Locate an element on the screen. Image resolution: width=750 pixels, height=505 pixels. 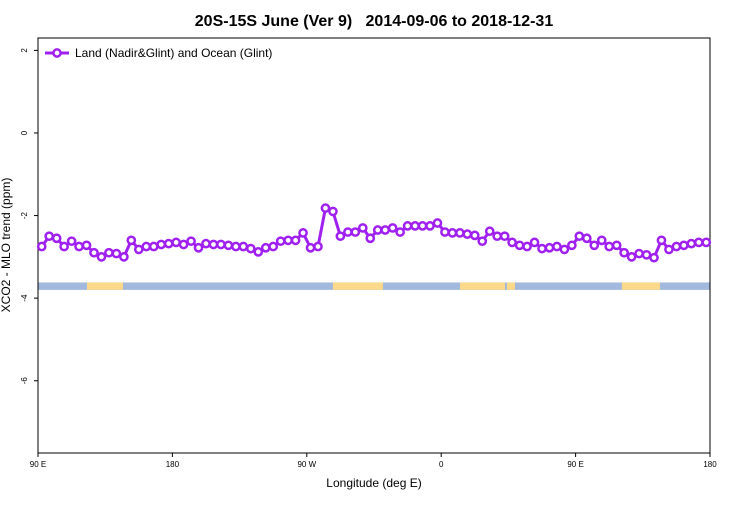
y-tick-label: 0 is located at coordinates (24, 132).